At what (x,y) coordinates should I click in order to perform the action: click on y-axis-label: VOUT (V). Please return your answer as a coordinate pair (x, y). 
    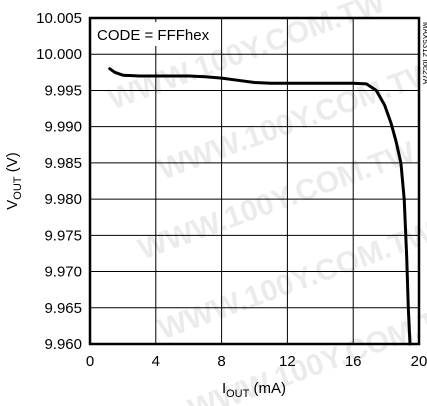
    Looking at the image, I should click on (14, 180).